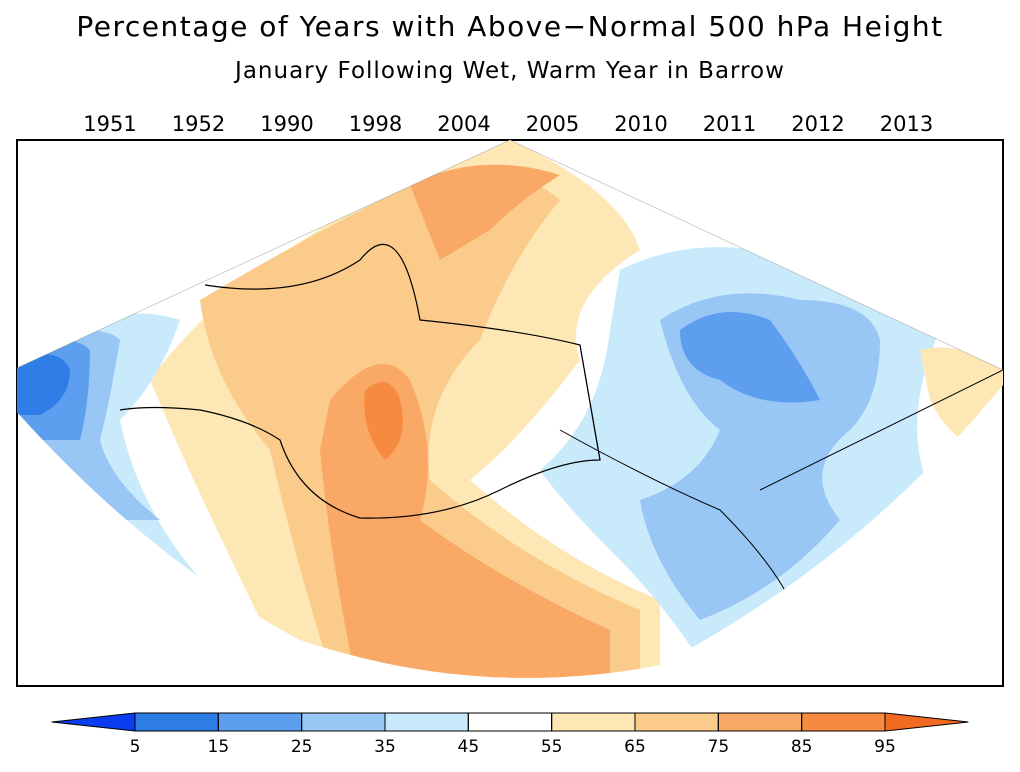 This screenshot has height=772, width=1020. I want to click on colorbar-low, so click(93, 722).